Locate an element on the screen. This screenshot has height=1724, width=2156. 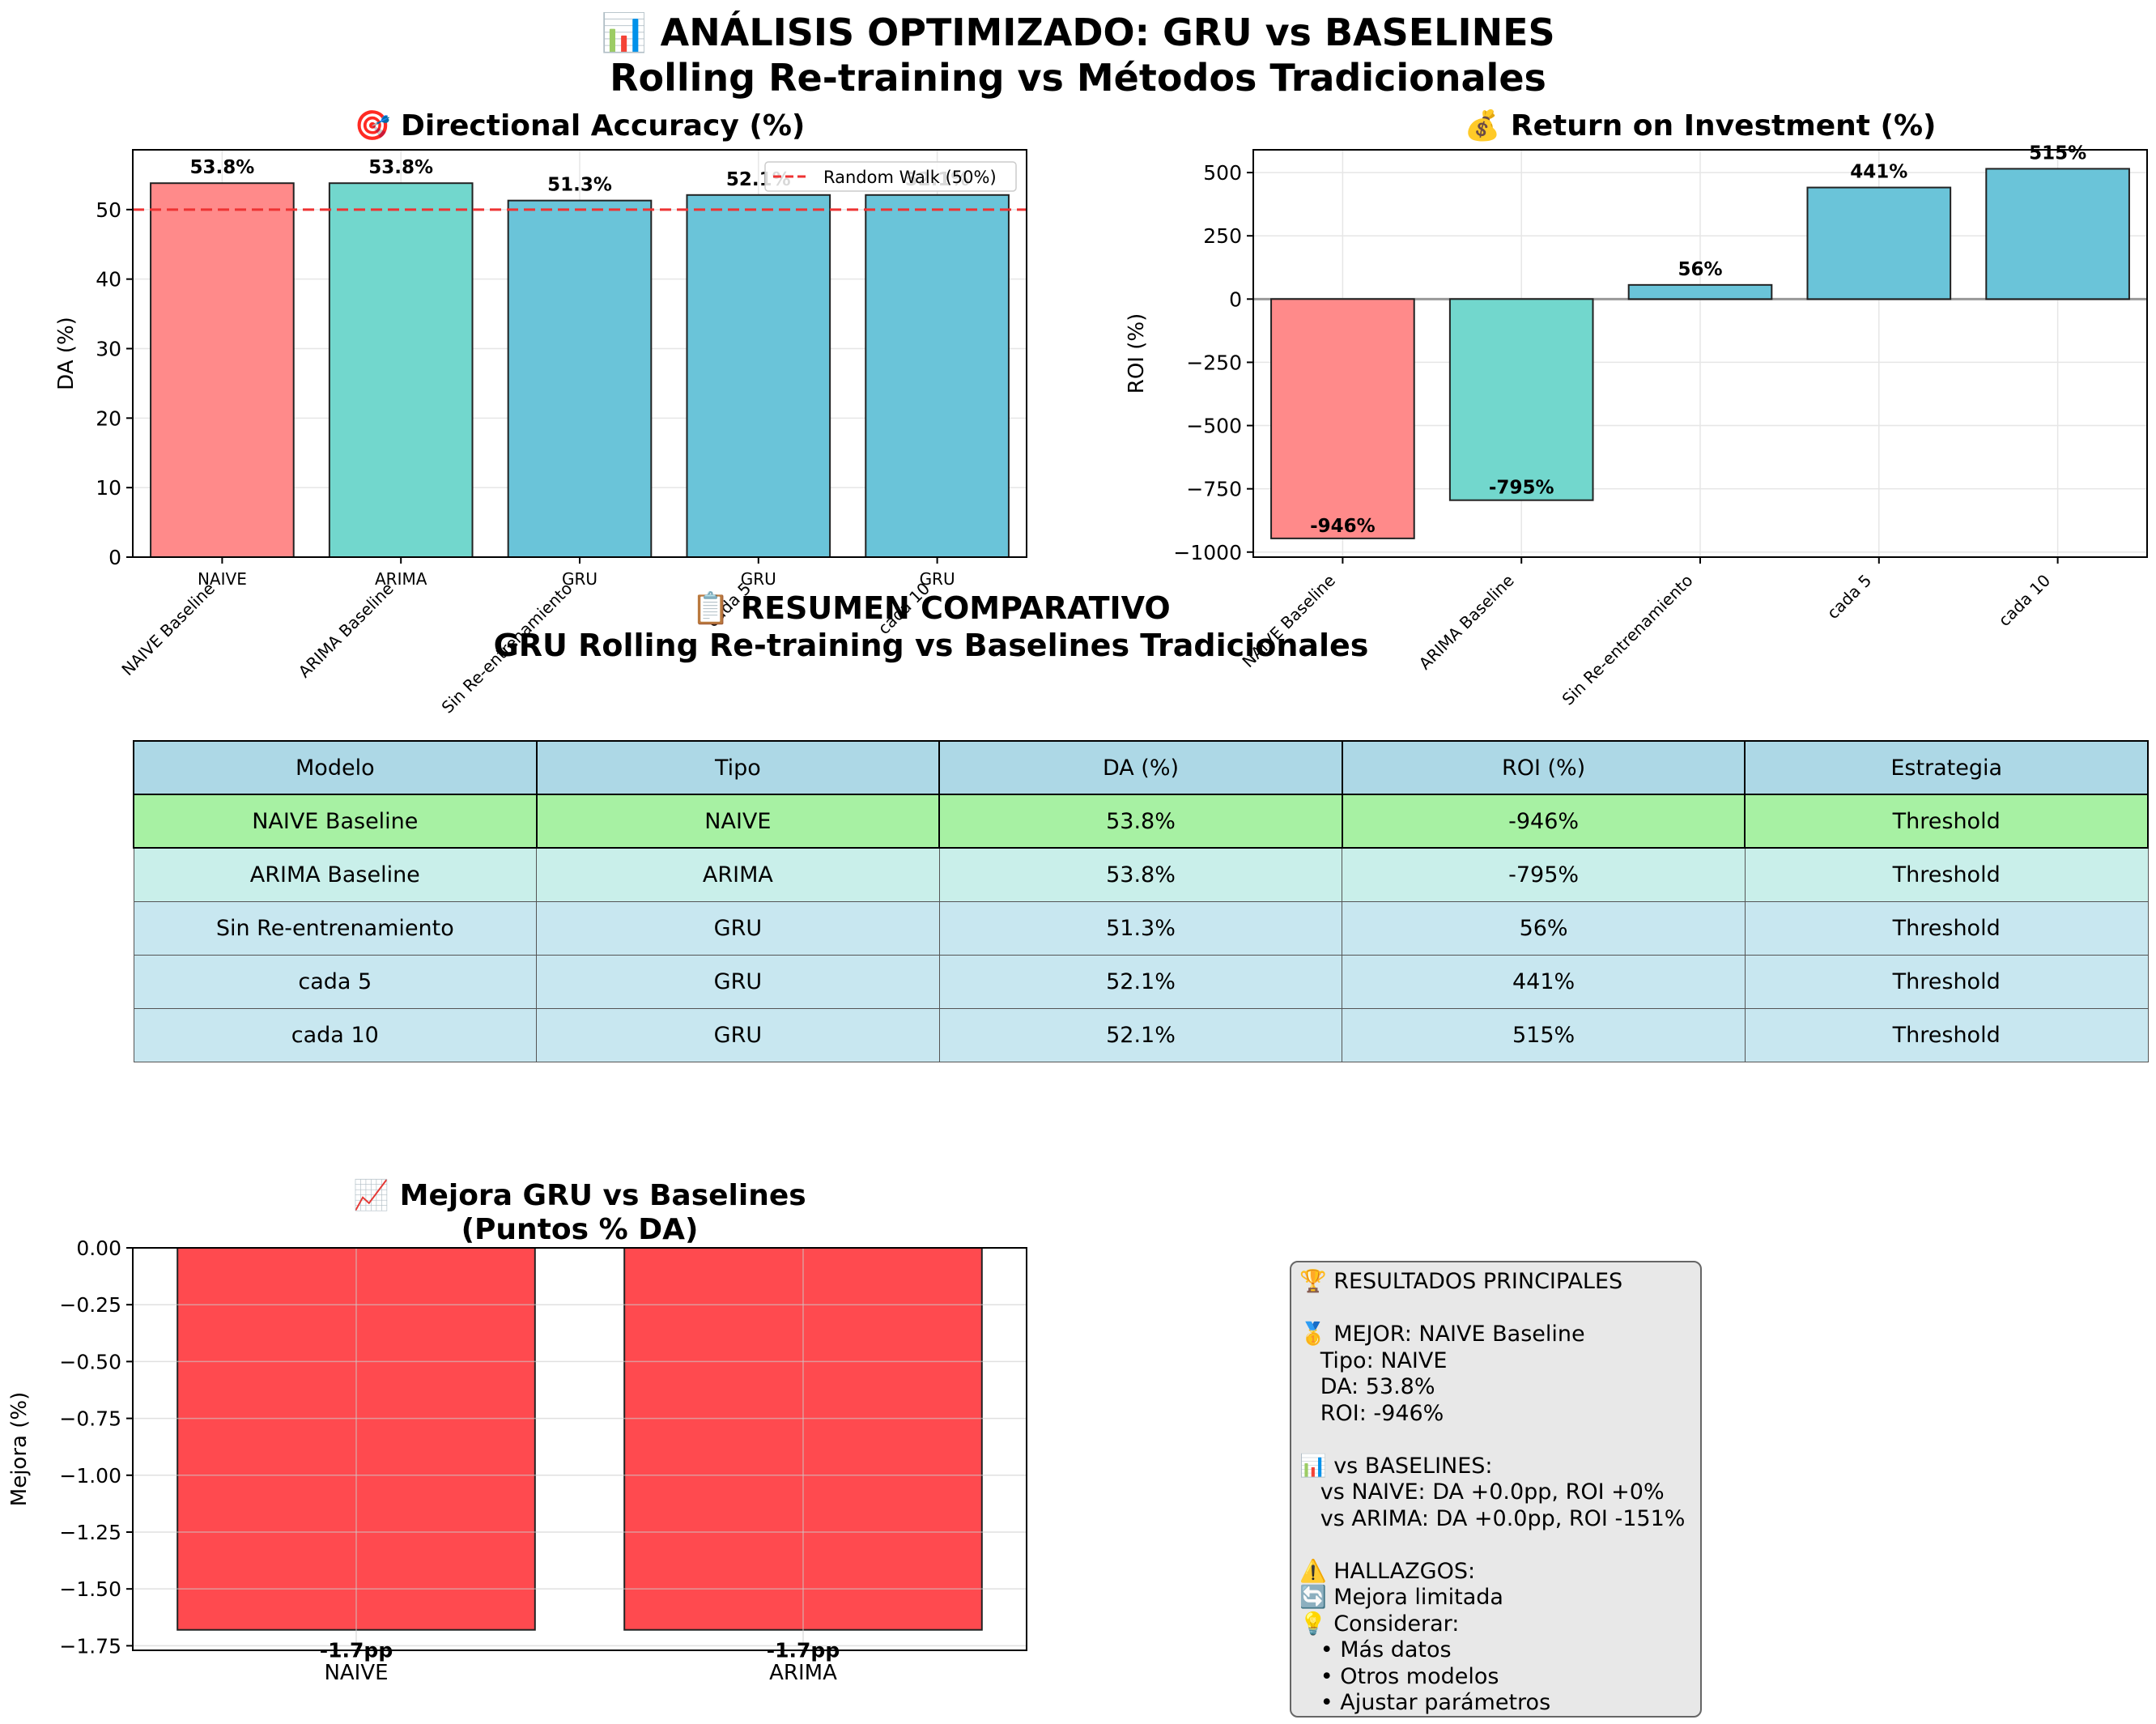
table-cell: 515% is located at coordinates (1544, 1034).